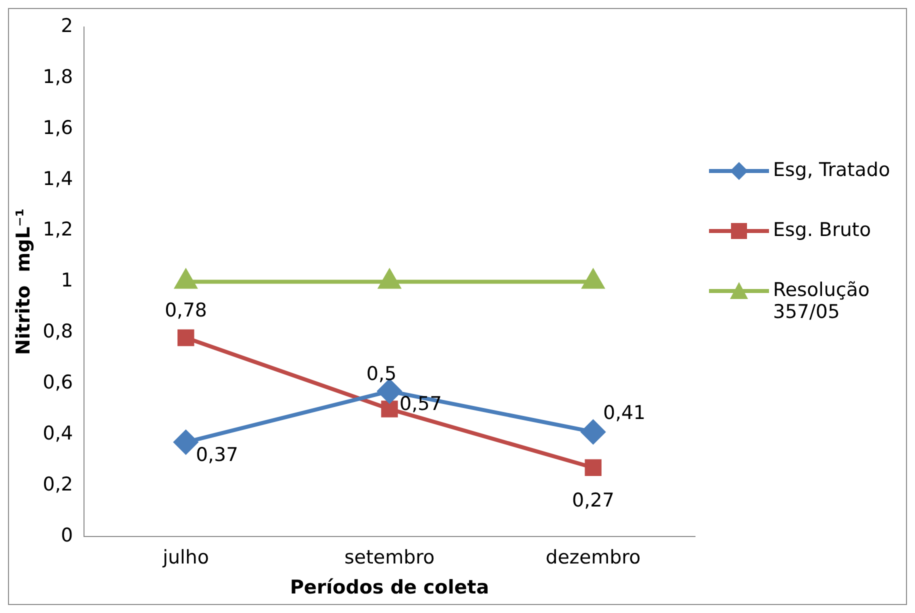  Describe the element at coordinates (832, 170) in the screenshot. I see `legend-label: Esg, Tratado` at that location.